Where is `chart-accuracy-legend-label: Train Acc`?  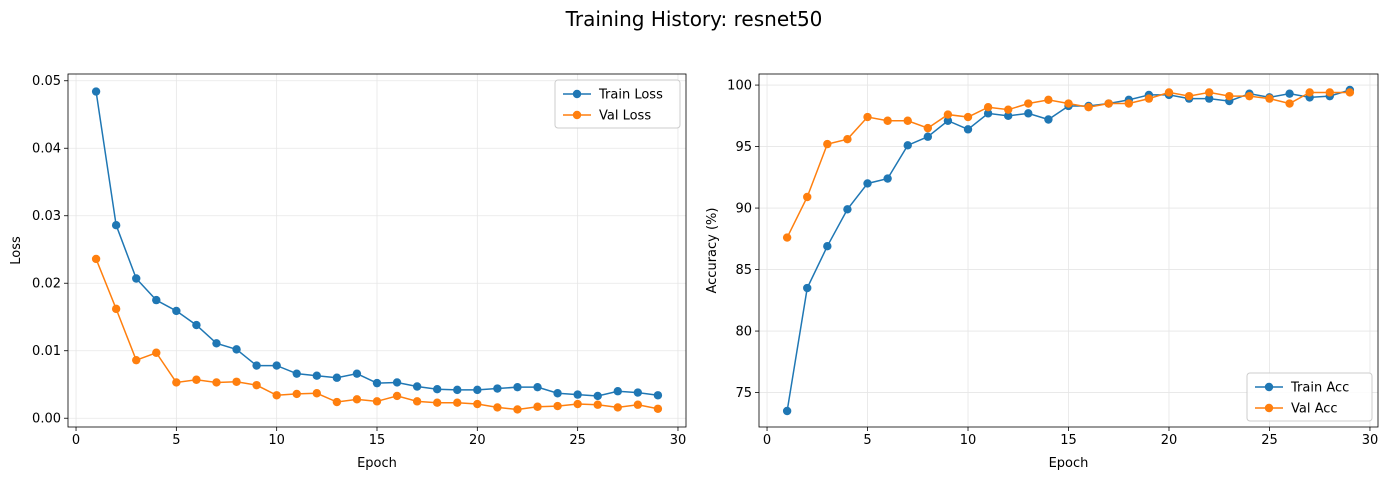
chart-accuracy-legend-label: Train Acc is located at coordinates (1319, 388).